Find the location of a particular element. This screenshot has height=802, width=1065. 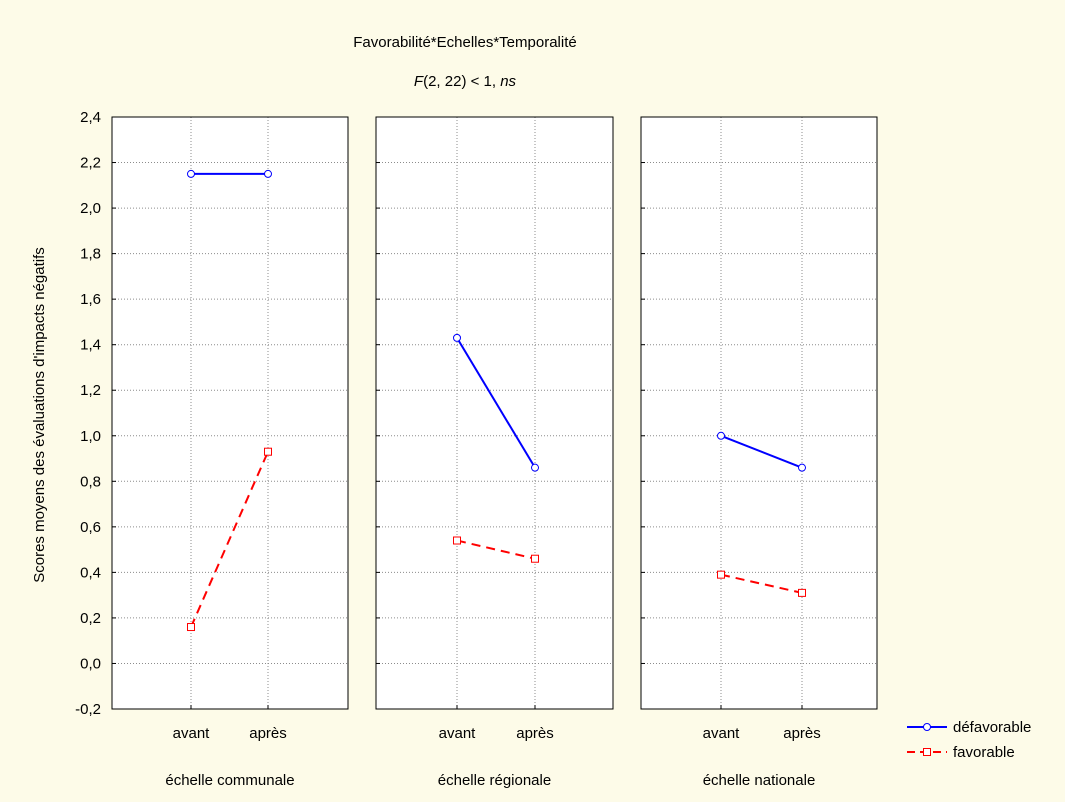

panel-label: échelle communale is located at coordinates (229, 780).